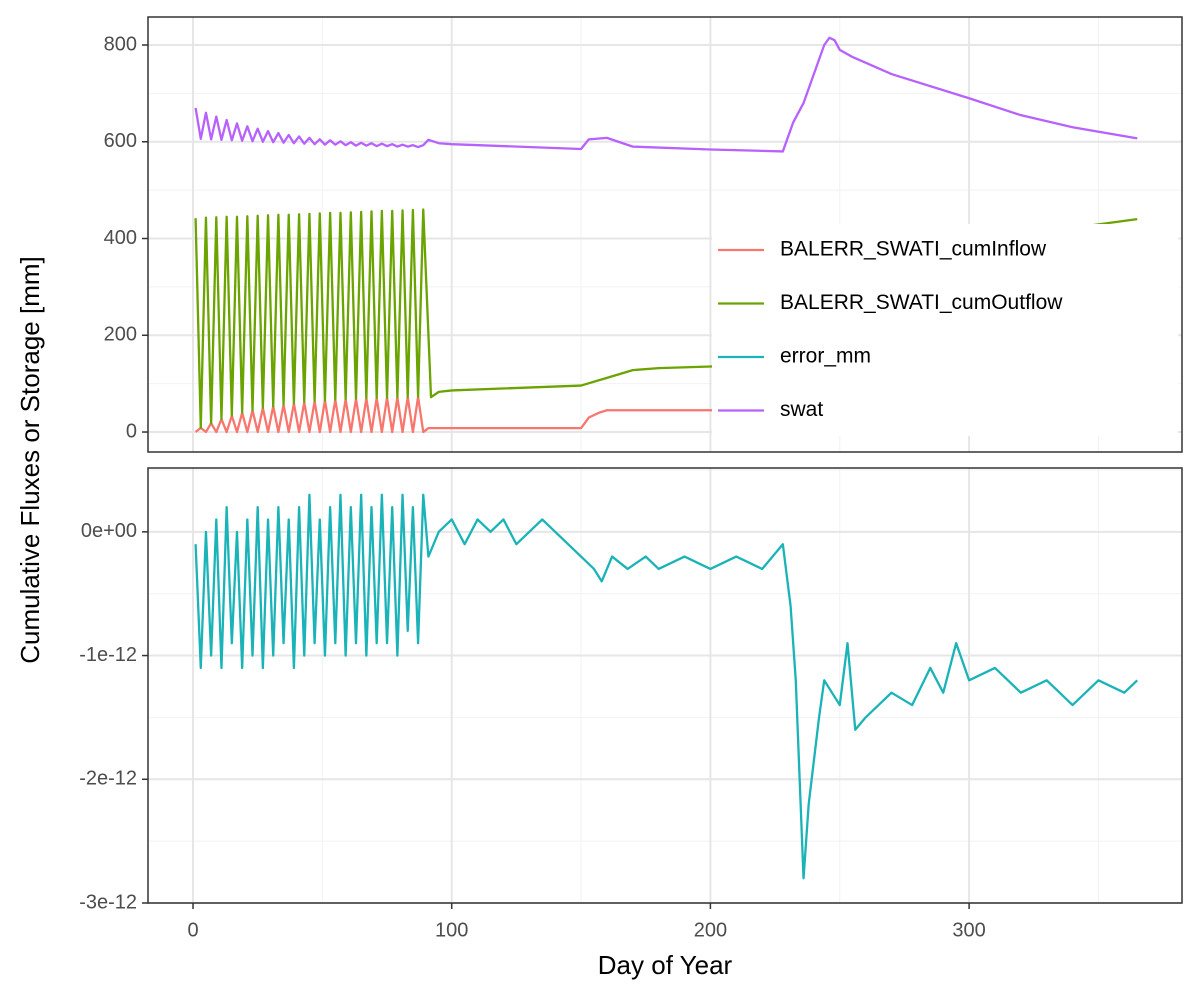 The height and width of the screenshot is (1000, 1200). What do you see at coordinates (801, 409) in the screenshot?
I see `legend-label: swat` at bounding box center [801, 409].